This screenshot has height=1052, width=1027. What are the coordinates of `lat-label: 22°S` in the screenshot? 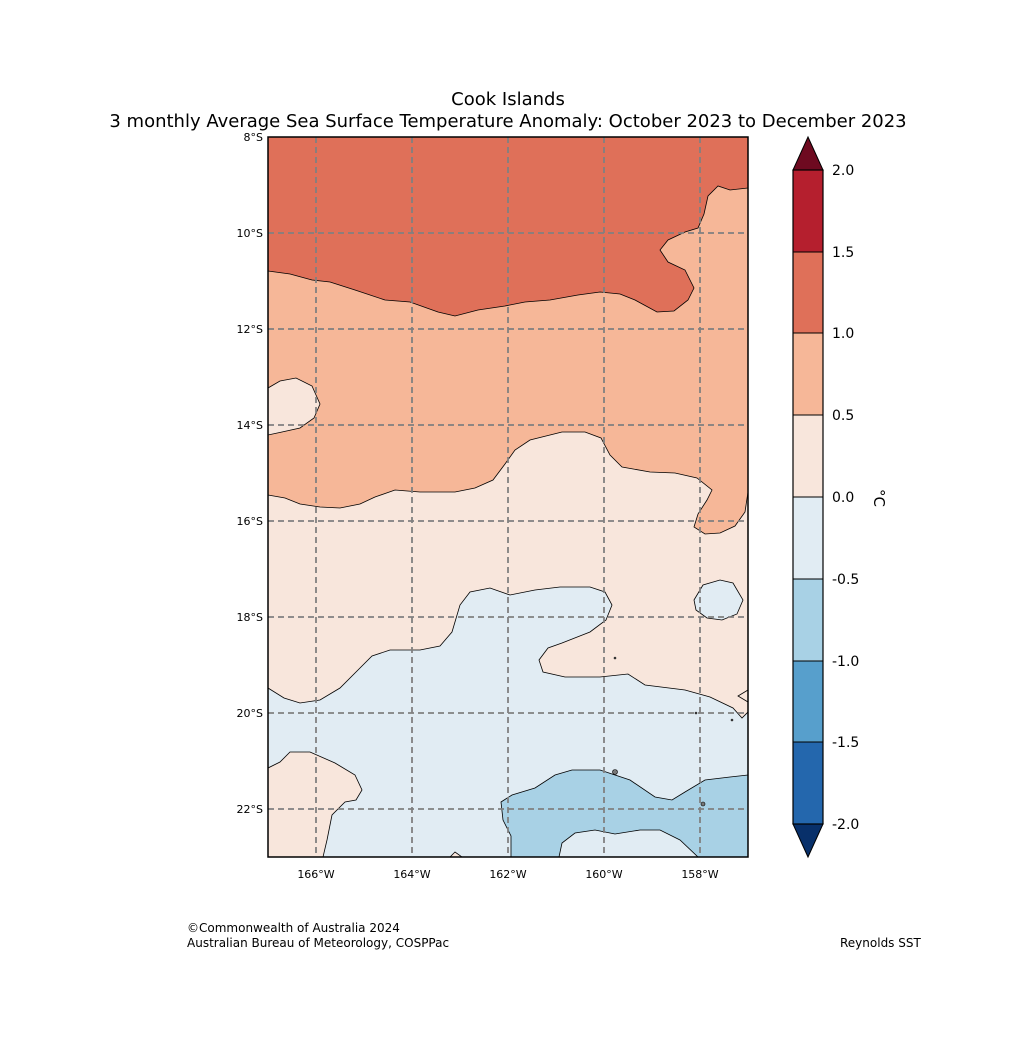 It's located at (250, 809).